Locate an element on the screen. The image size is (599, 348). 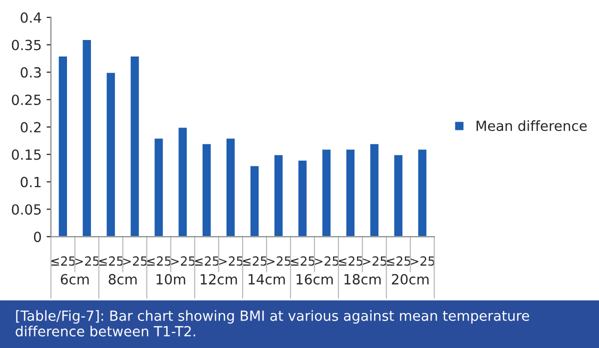
text: 14cm is located at coordinates (266, 279).